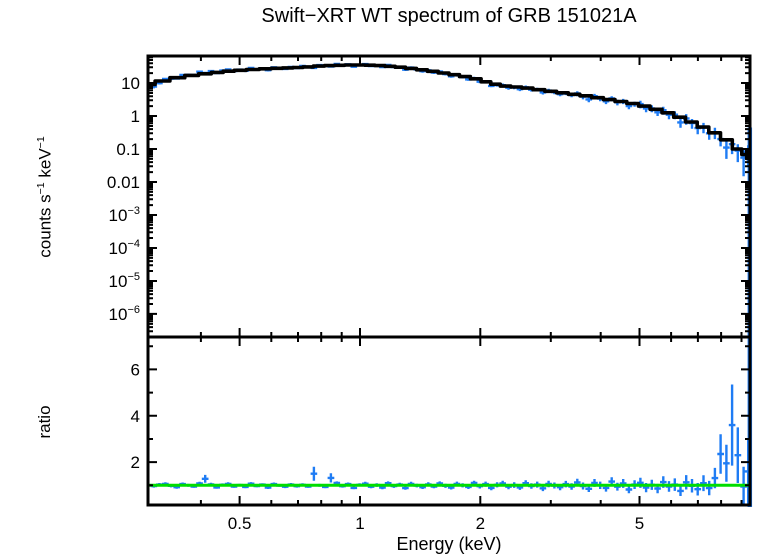  I want to click on svg-text: 6, so click(135, 369).